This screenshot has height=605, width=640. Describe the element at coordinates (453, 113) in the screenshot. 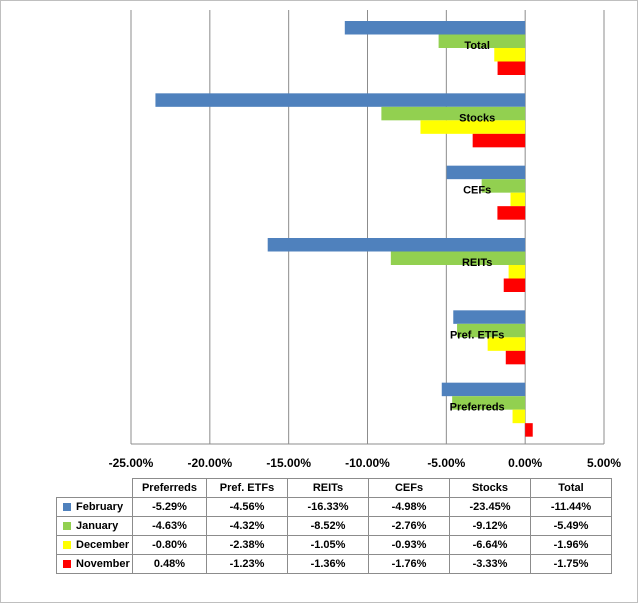

I see `bar-stocks-january` at that location.